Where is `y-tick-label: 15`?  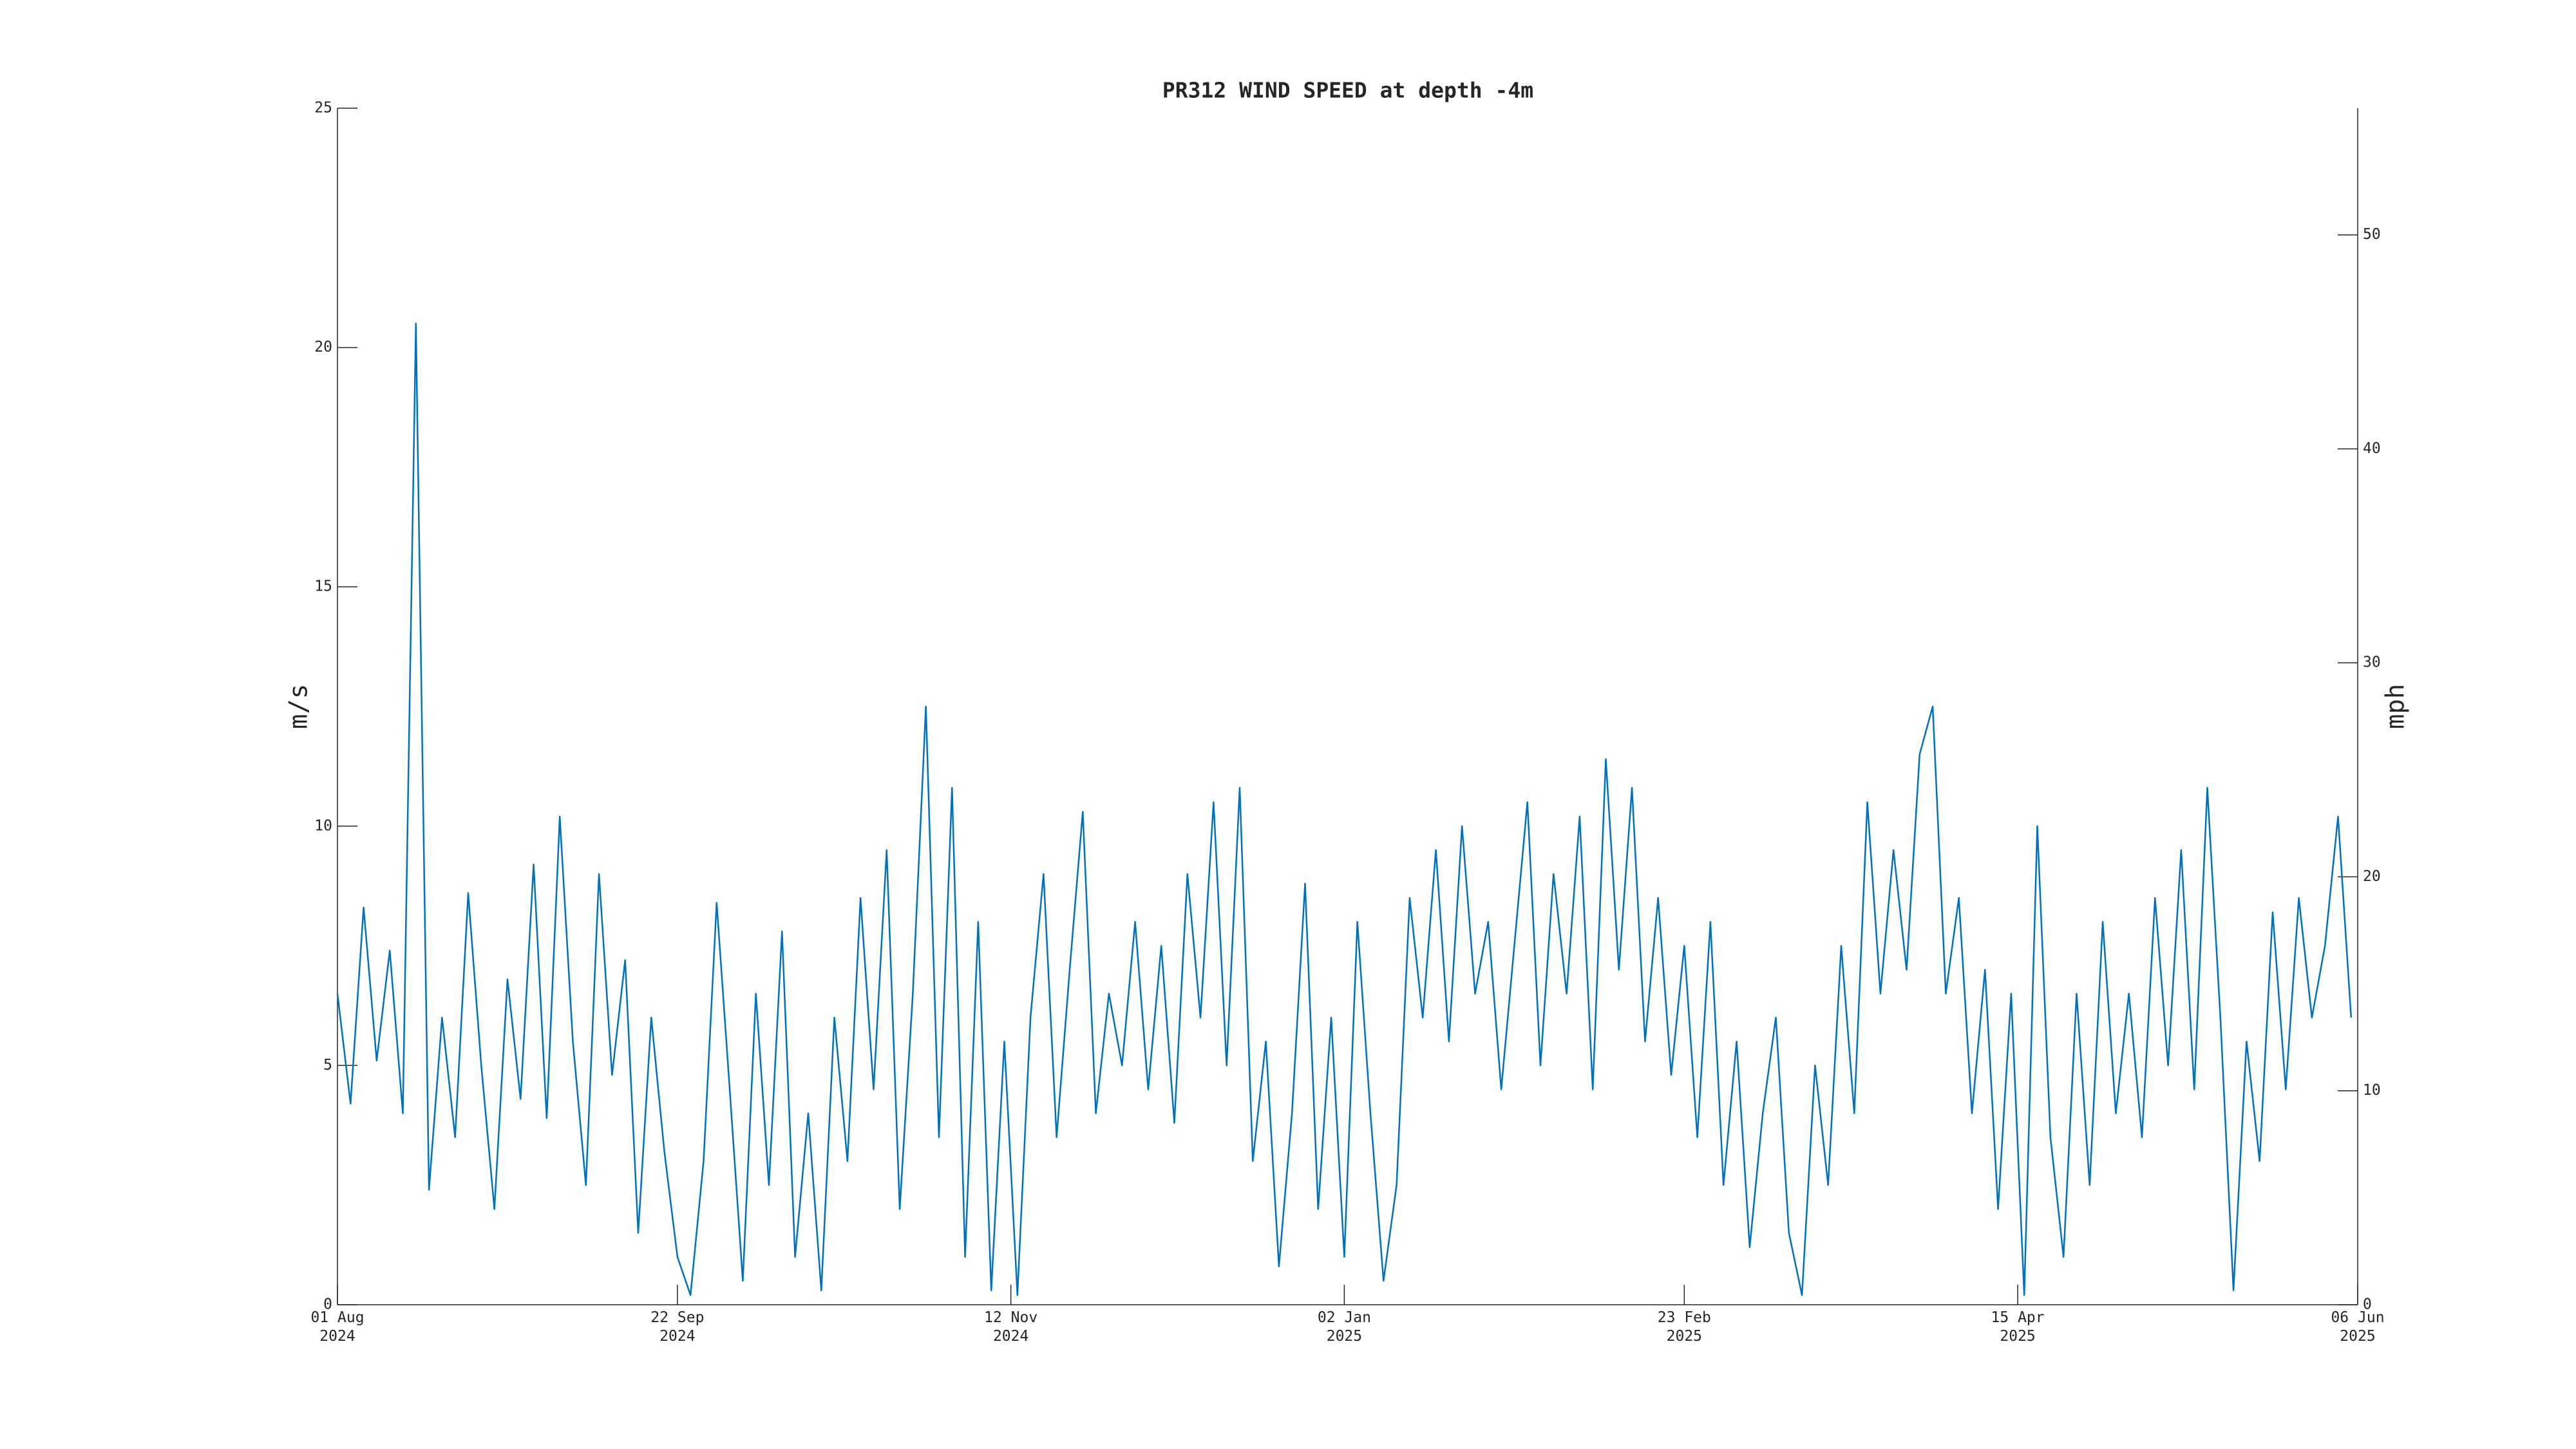 y-tick-label: 15 is located at coordinates (323, 587).